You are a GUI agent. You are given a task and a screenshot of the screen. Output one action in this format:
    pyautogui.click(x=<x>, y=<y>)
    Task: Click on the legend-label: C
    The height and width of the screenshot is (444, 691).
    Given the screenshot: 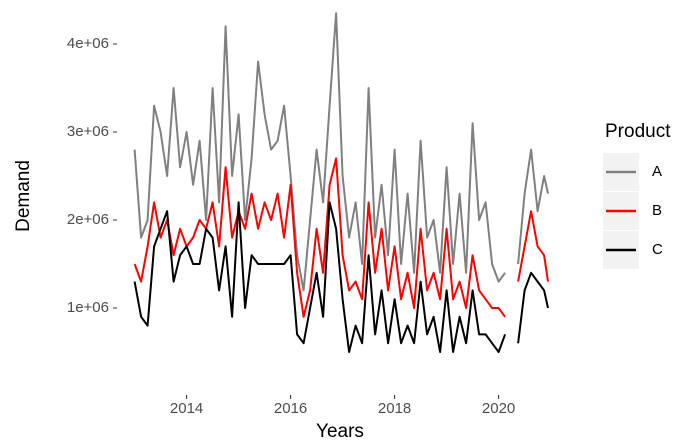 What is the action you would take?
    pyautogui.click(x=657, y=249)
    